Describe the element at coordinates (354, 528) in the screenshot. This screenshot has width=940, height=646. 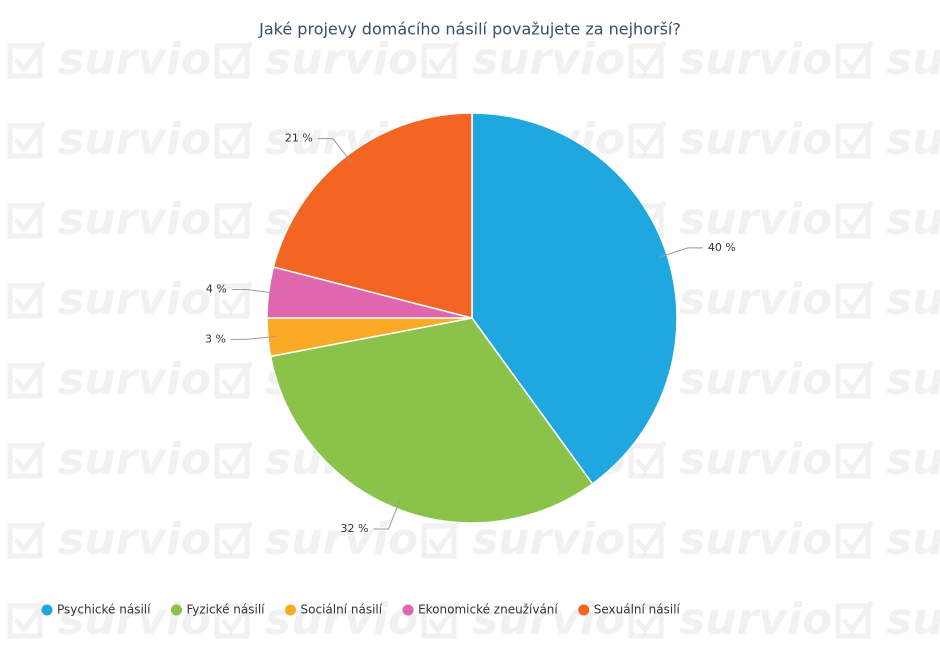
I see `data-label: 32 %` at that location.